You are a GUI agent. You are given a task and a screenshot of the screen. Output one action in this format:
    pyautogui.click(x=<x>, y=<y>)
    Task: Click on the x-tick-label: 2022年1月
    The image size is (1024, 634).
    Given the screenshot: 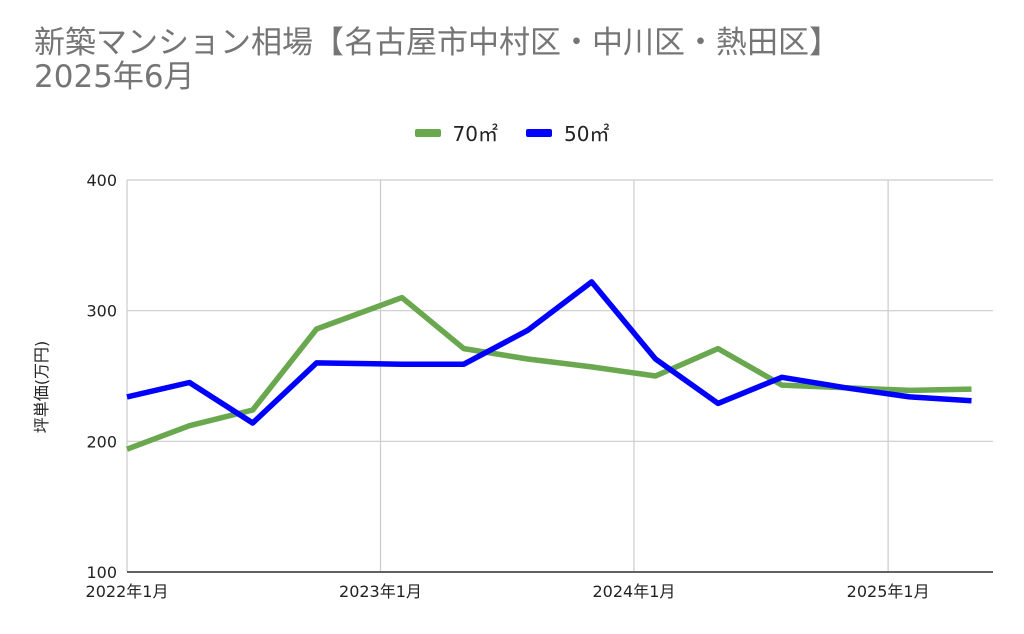 What is the action you would take?
    pyautogui.click(x=127, y=591)
    